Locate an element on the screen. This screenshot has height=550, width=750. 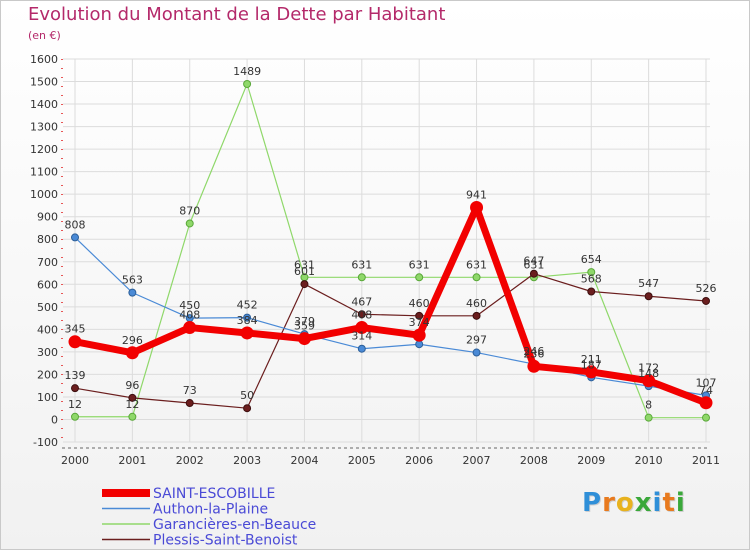
x-tick-label: 2009 is located at coordinates (591, 460).